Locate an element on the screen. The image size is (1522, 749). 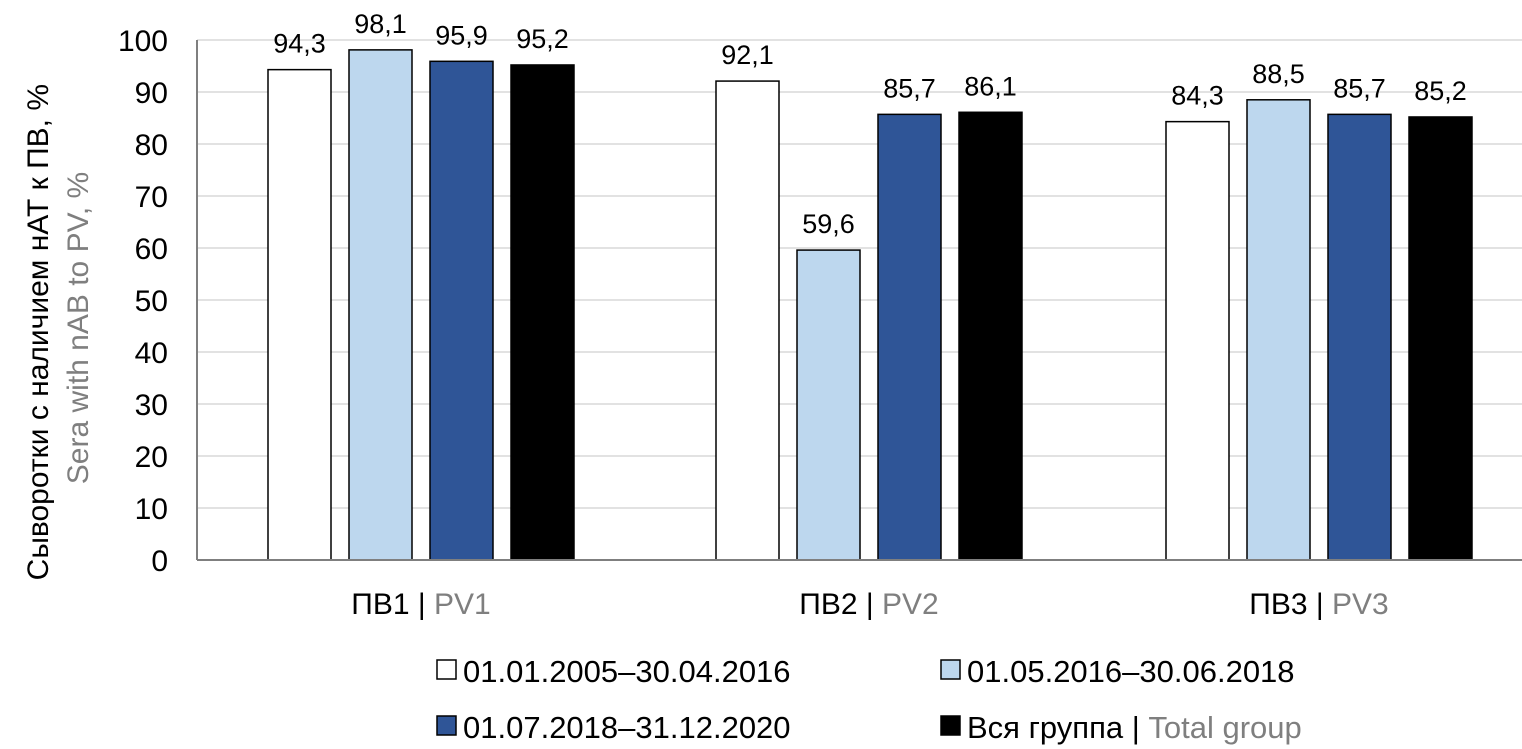
y-axis-title-en: Sera with nAB to PV, % is located at coordinates (78, 328).